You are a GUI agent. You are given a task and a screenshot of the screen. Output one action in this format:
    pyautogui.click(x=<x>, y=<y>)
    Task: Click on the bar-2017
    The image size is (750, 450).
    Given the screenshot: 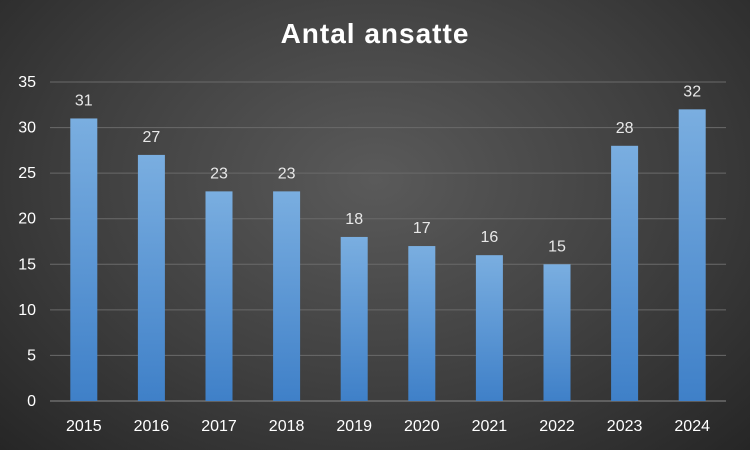 What is the action you would take?
    pyautogui.click(x=219, y=296)
    